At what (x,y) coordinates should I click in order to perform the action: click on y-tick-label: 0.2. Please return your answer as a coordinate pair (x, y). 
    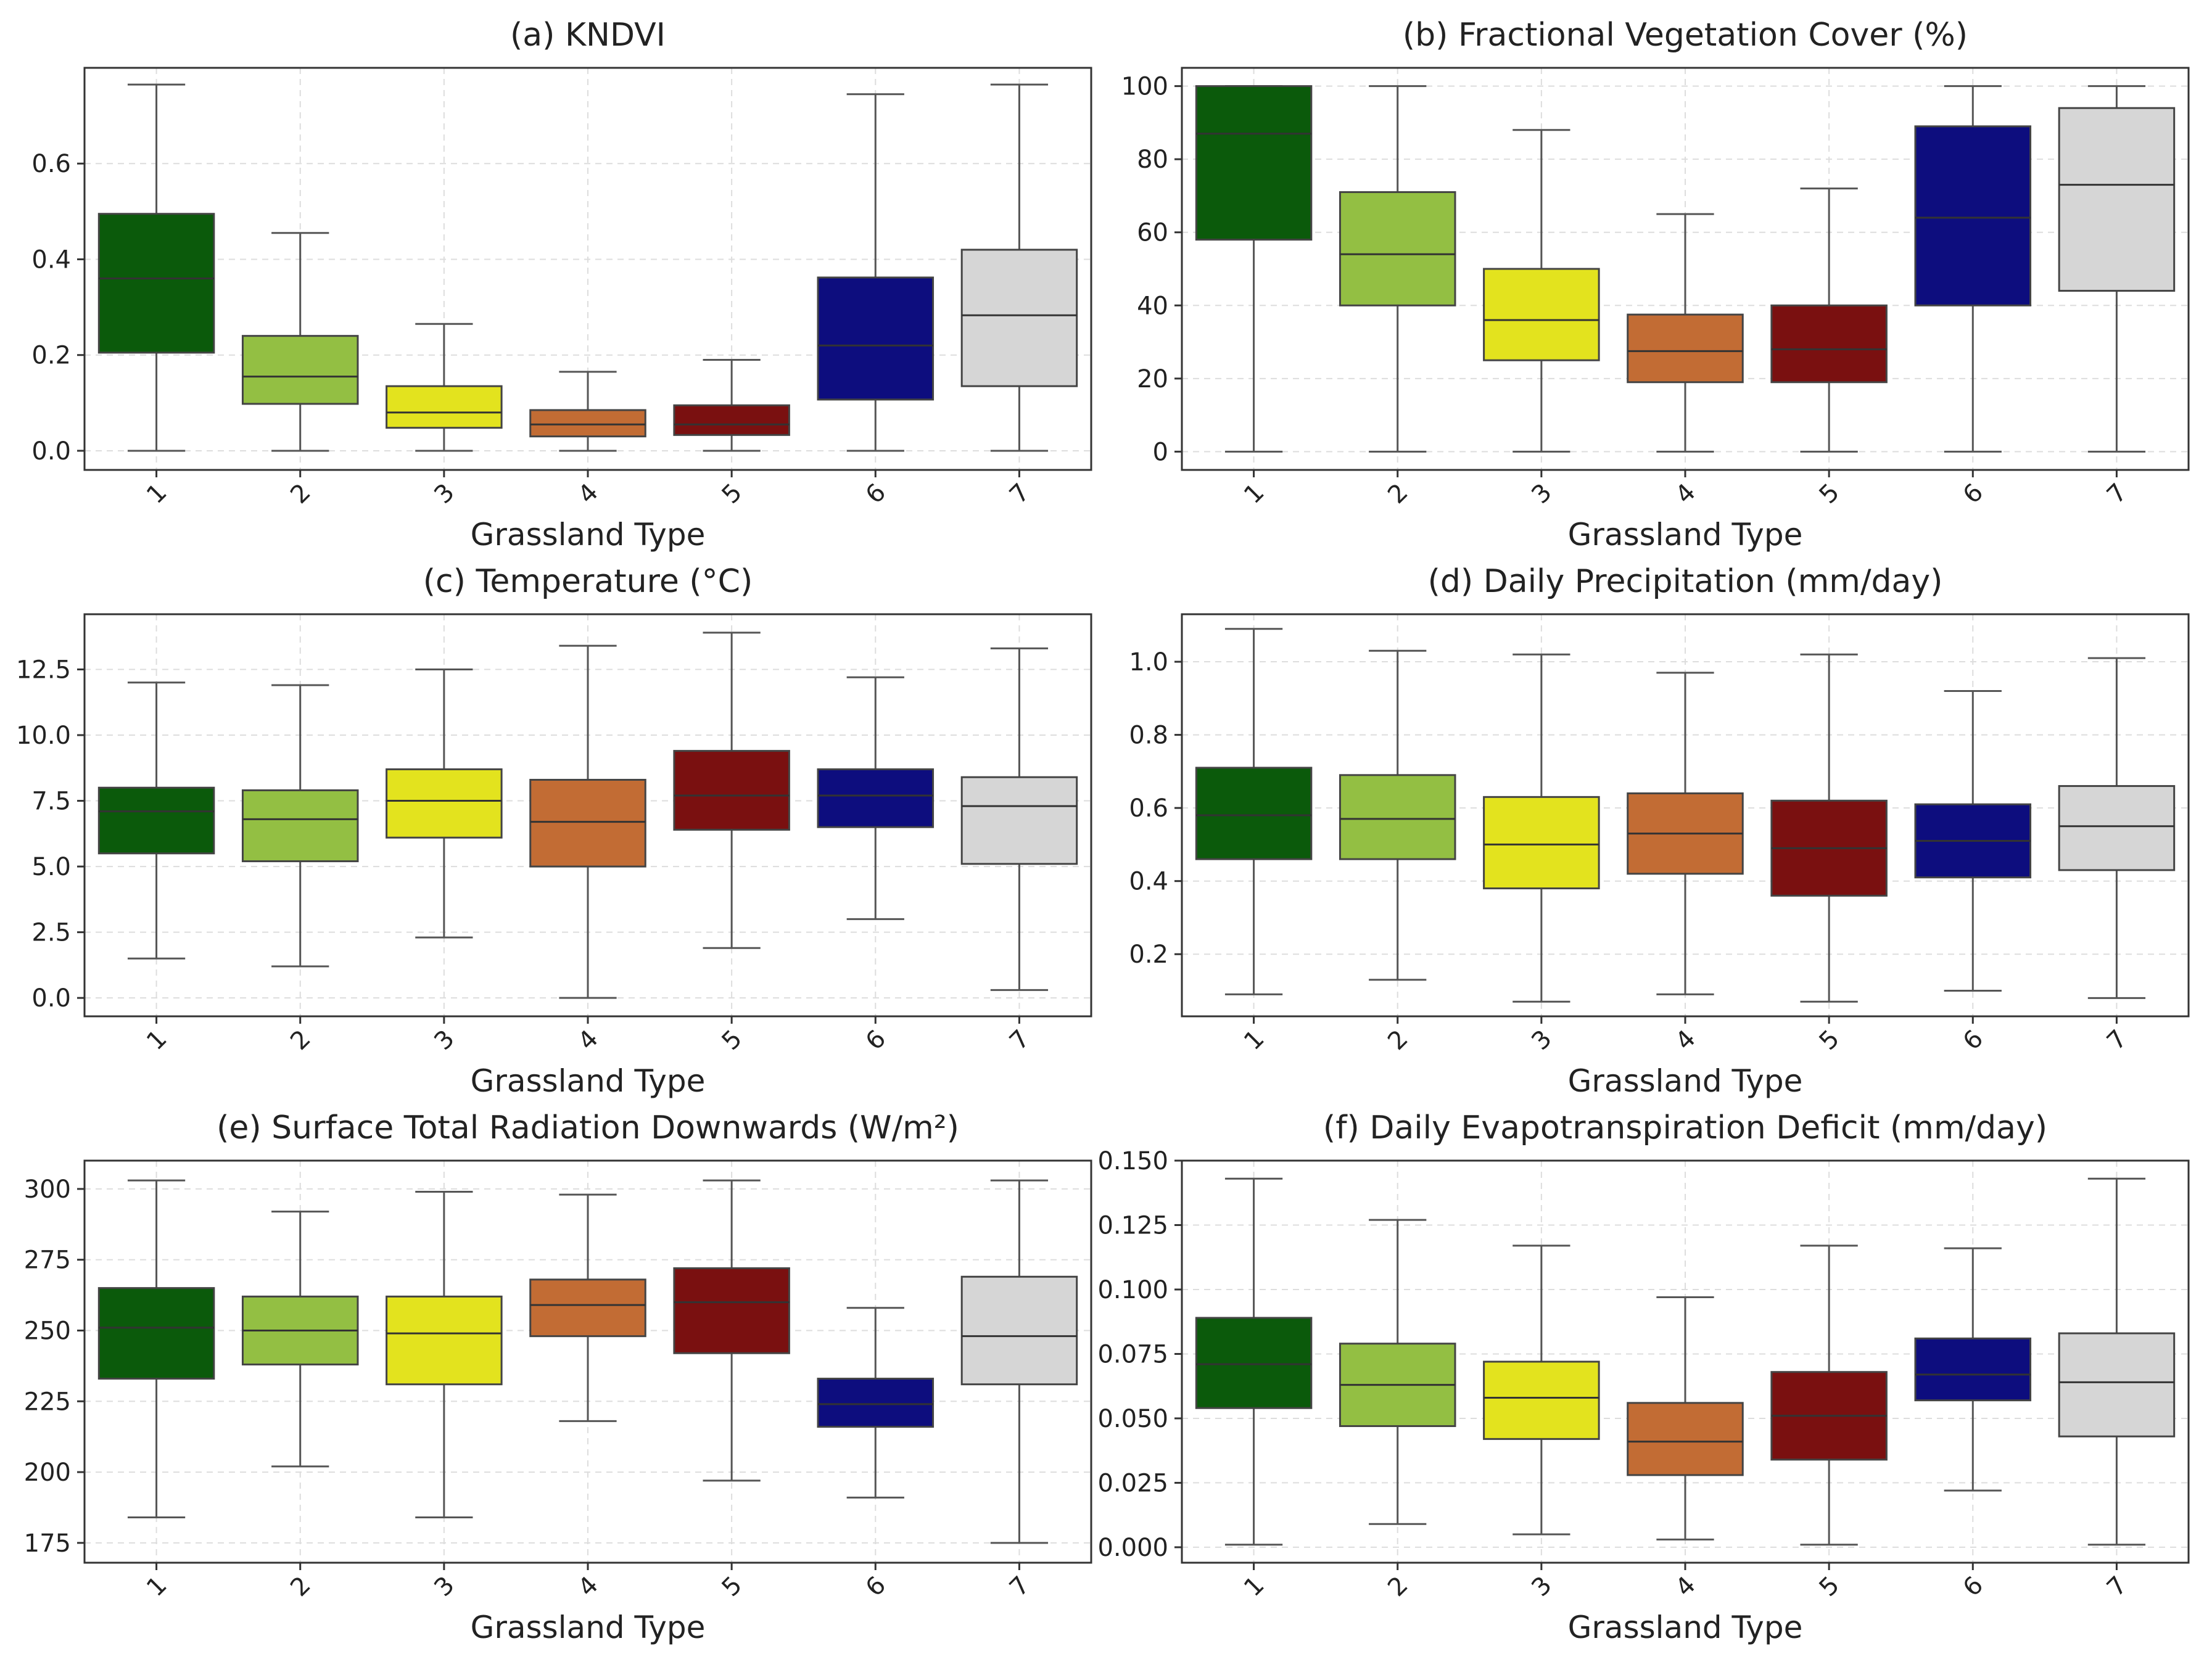
    Looking at the image, I should click on (1148, 955).